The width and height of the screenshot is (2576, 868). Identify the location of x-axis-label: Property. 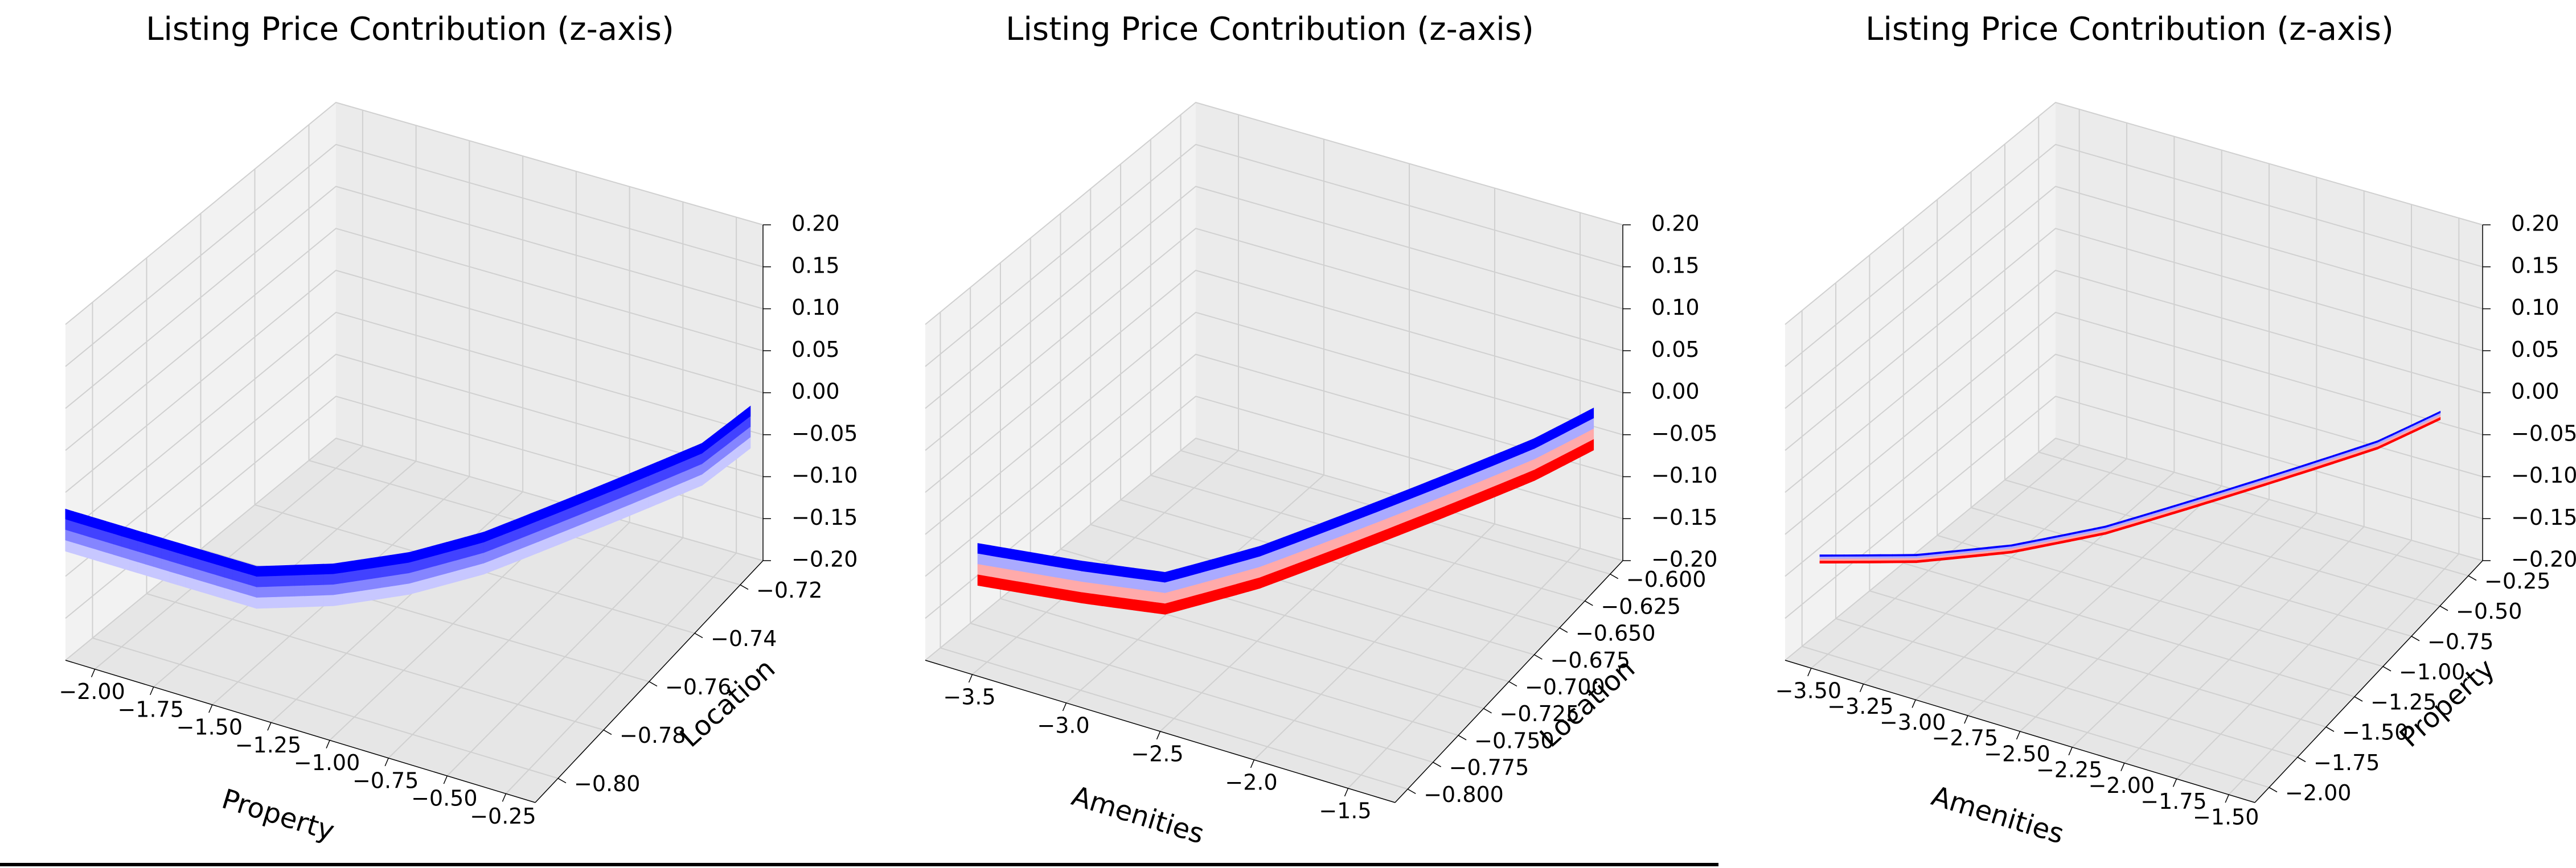
(278, 815).